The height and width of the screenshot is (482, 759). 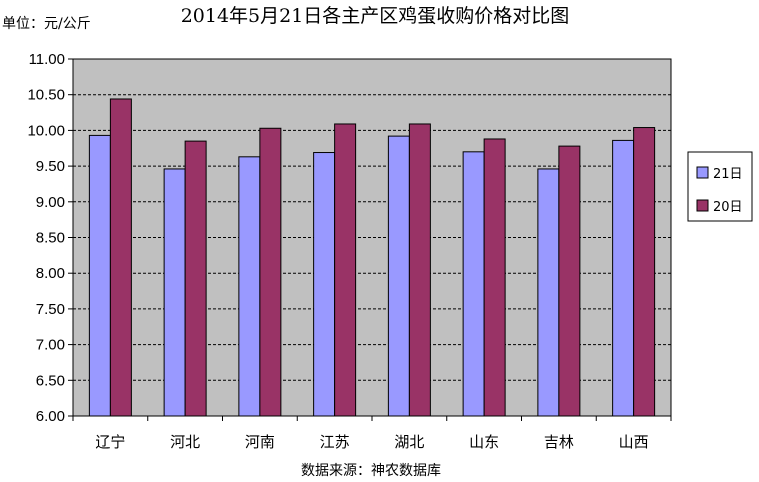 What do you see at coordinates (719, 190) in the screenshot?
I see `legend-items: 21日 20日` at bounding box center [719, 190].